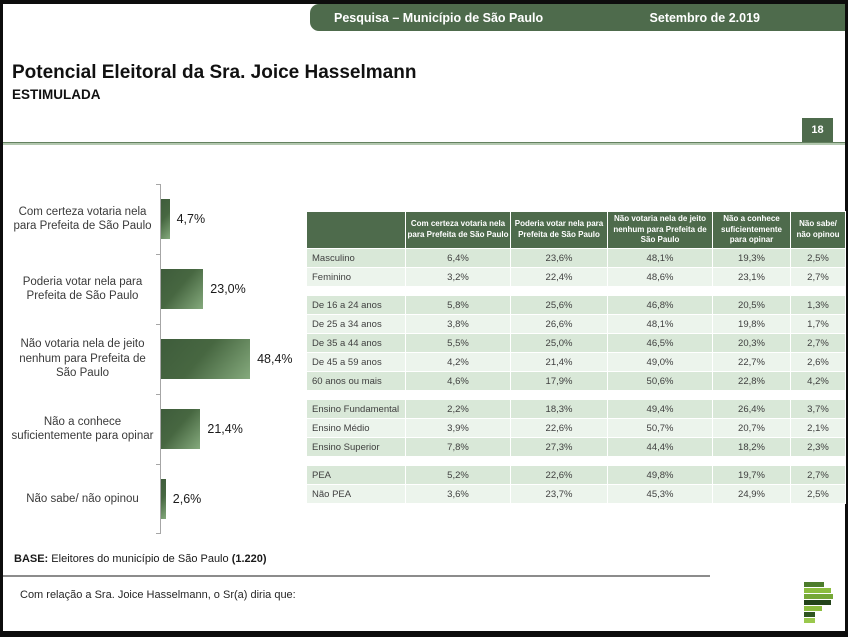 The image size is (848, 637). What do you see at coordinates (191, 219) in the screenshot?
I see `bar-value-label: 4,7%` at bounding box center [191, 219].